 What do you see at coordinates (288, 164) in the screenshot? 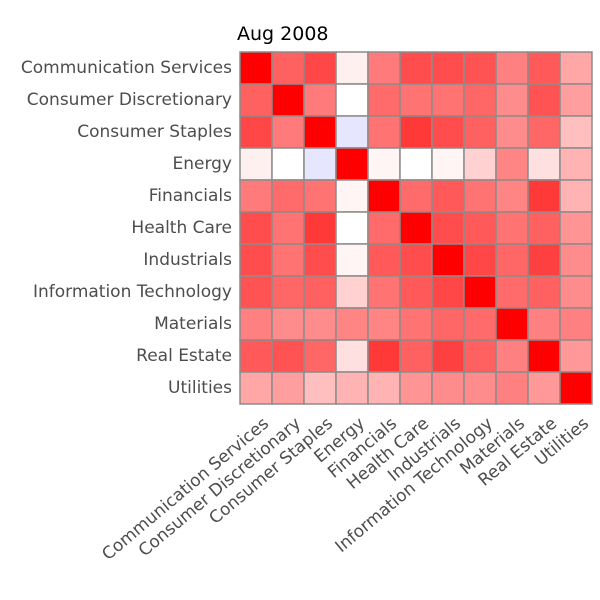
I see `heatmap-cell-energy-consumer-discretionary` at bounding box center [288, 164].